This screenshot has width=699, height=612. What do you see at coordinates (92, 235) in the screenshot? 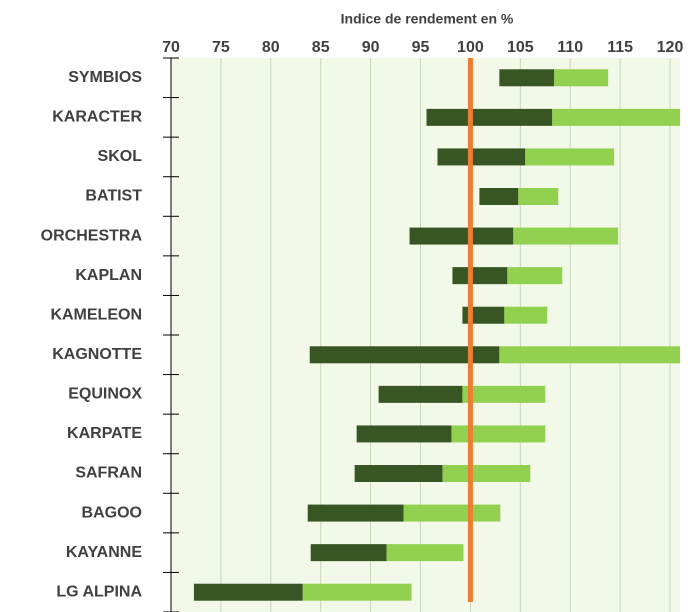
I see `y-tick-label: ORCHESTRA` at bounding box center [92, 235].